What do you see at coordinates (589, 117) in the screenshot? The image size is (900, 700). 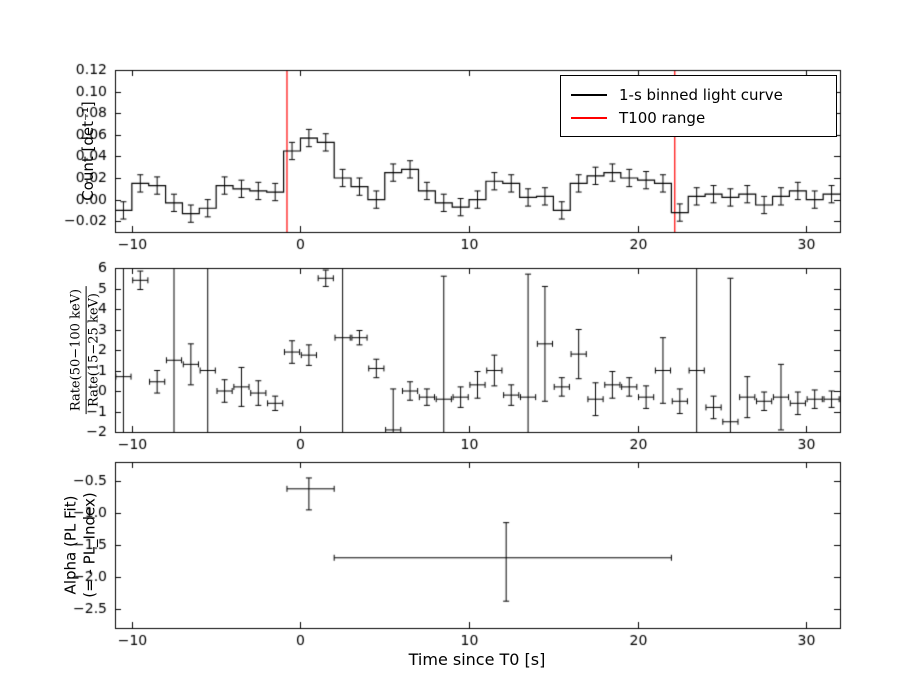 I see `legend-line-t100-range` at bounding box center [589, 117].